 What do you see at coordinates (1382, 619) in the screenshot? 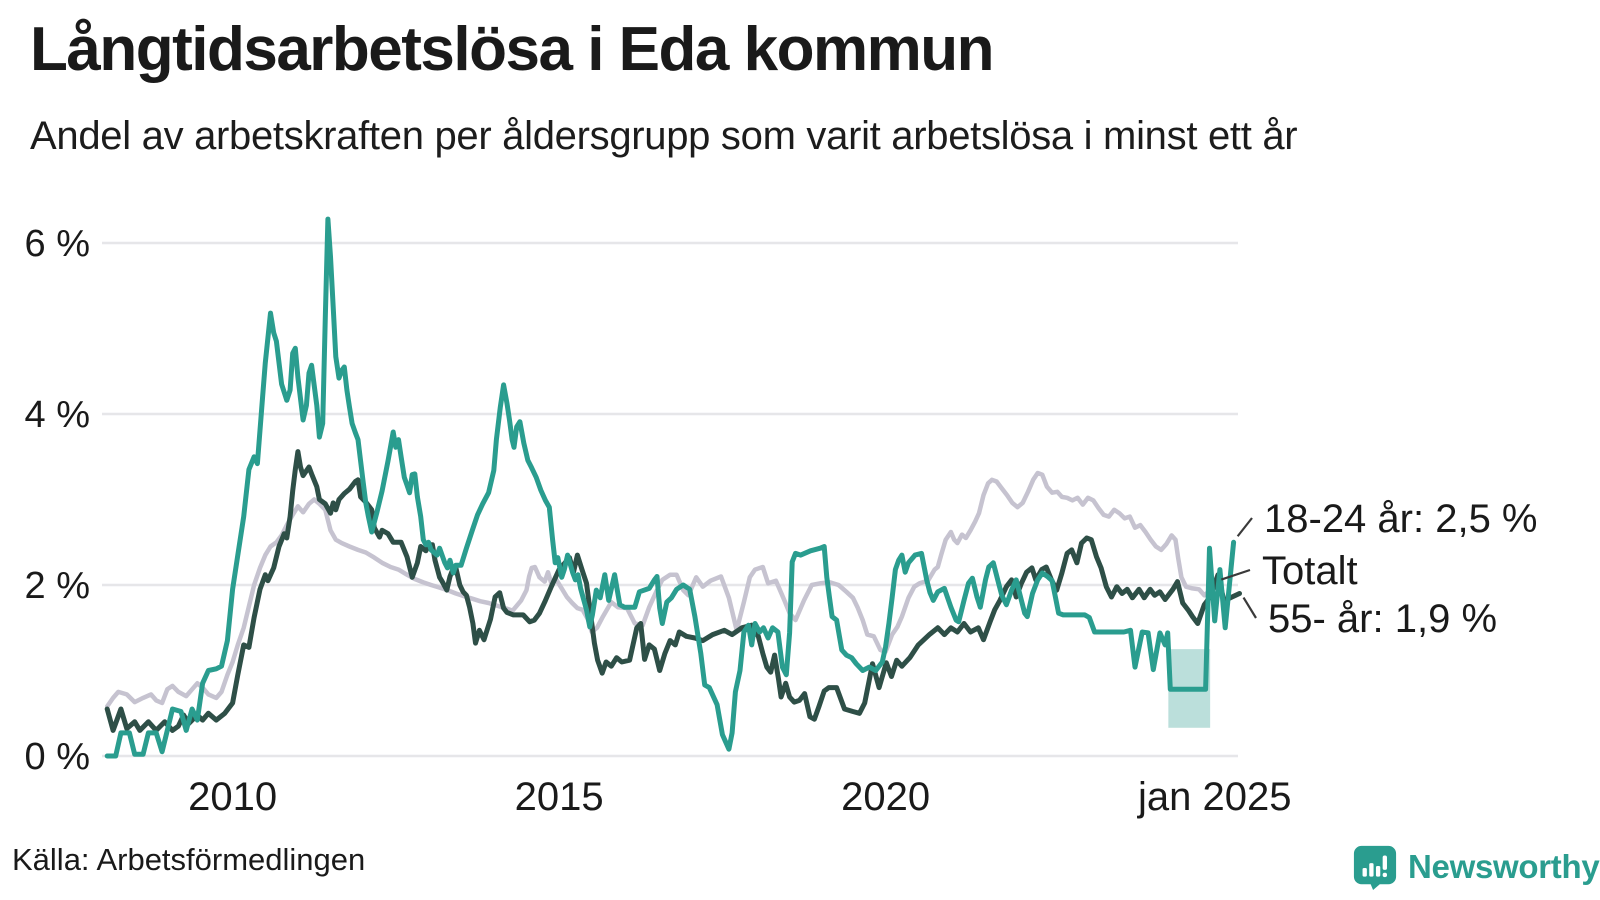
I see `series-end-label-senior: 55- år: 1,9 %` at bounding box center [1382, 619].